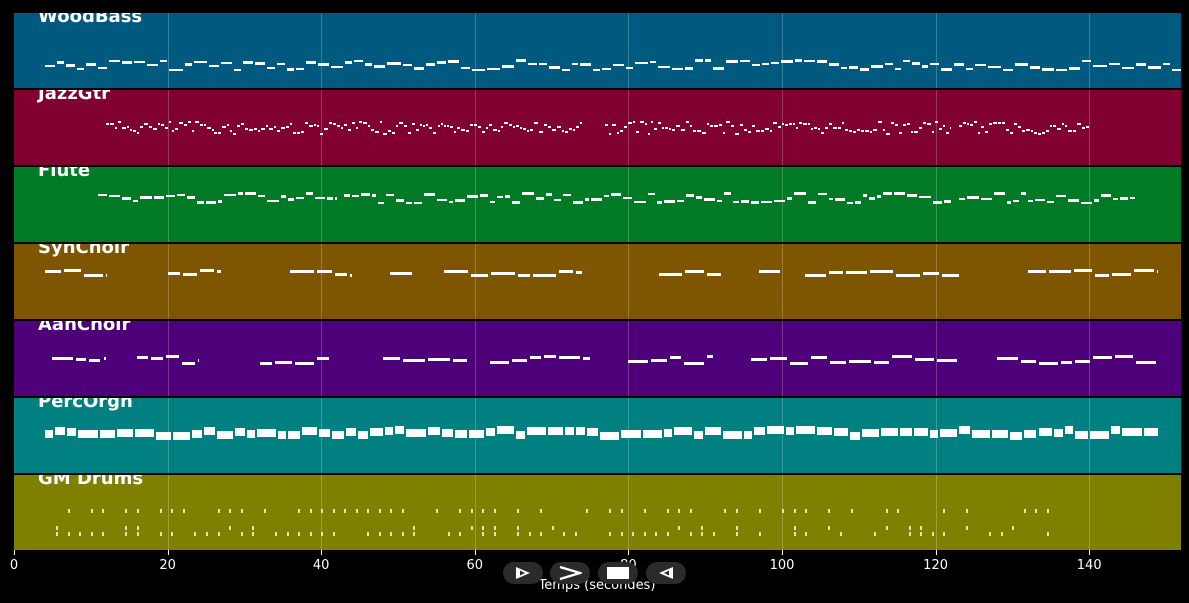 The width and height of the screenshot is (1189, 603). I want to click on play-button, so click(523, 573).